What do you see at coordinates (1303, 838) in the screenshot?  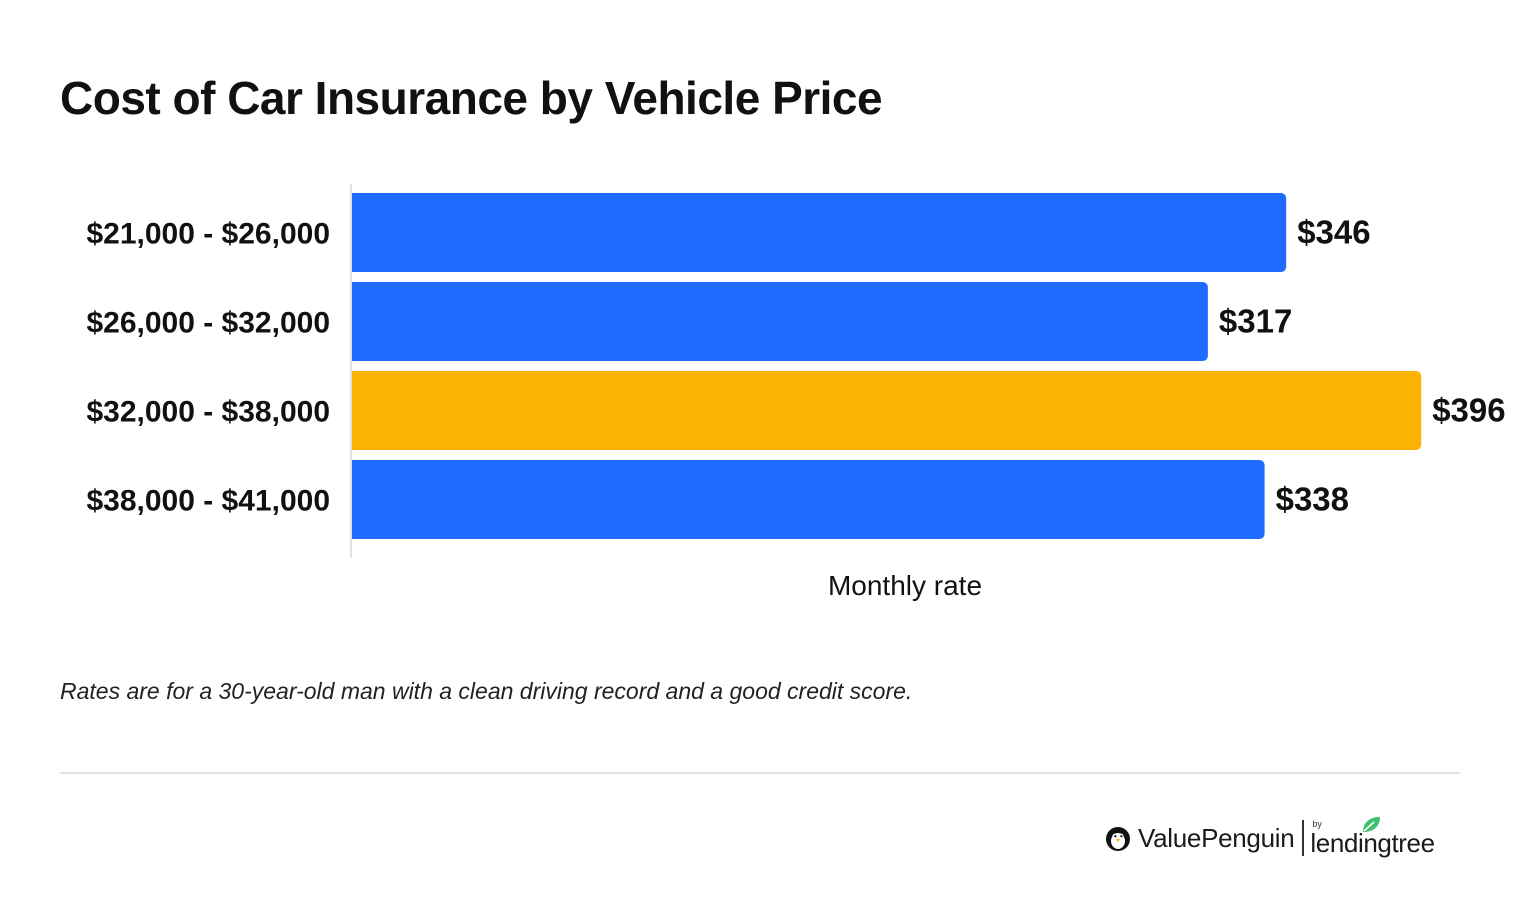 I see `brand-separator` at bounding box center [1303, 838].